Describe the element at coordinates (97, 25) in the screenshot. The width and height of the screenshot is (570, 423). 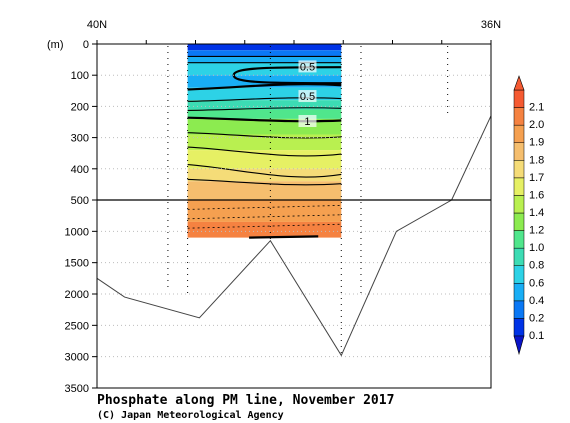
I see `lat-left-label: 40N` at that location.